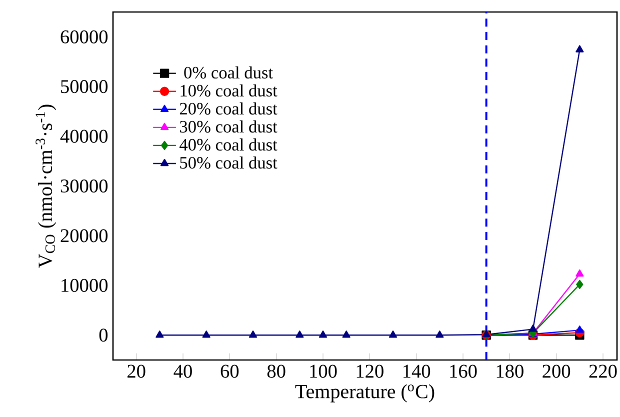 This screenshot has height=417, width=620. What do you see at coordinates (364, 393) in the screenshot?
I see `x-axis-title: Temperature ($^{o}$C)` at bounding box center [364, 393].